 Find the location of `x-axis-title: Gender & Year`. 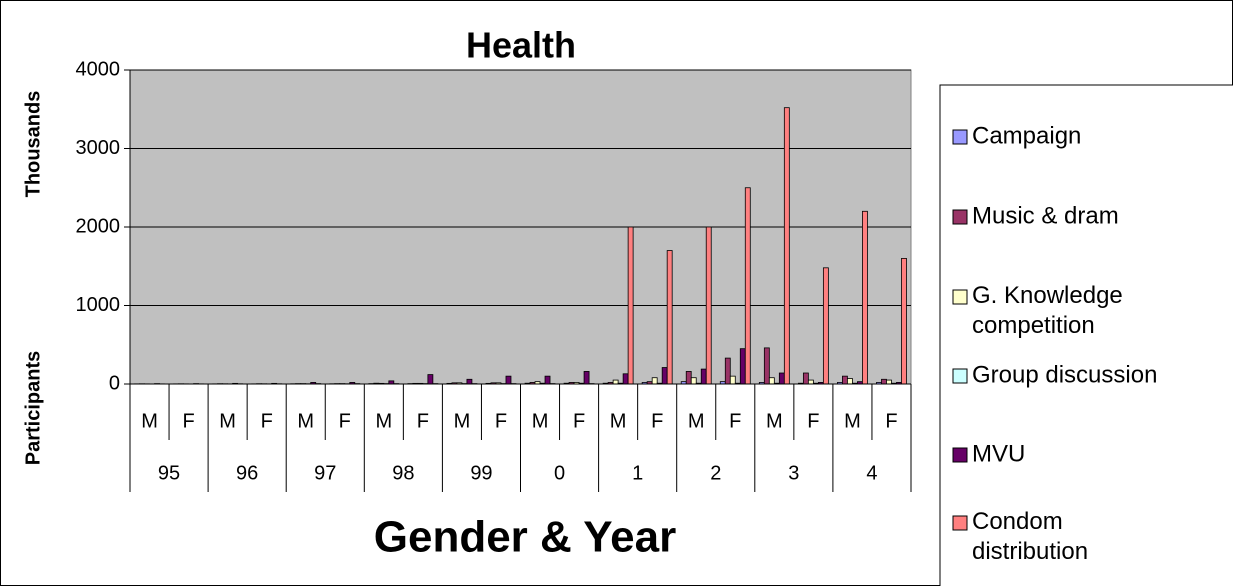

x-axis-title: Gender & Year is located at coordinates (525, 537).